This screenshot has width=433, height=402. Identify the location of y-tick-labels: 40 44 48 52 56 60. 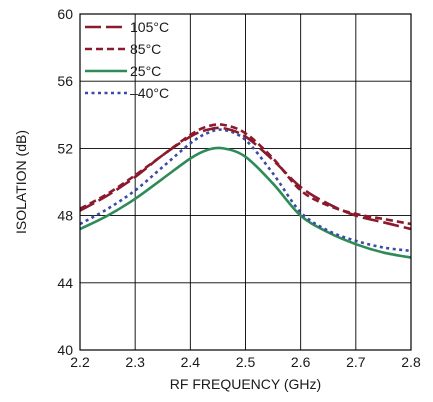
(65, 182).